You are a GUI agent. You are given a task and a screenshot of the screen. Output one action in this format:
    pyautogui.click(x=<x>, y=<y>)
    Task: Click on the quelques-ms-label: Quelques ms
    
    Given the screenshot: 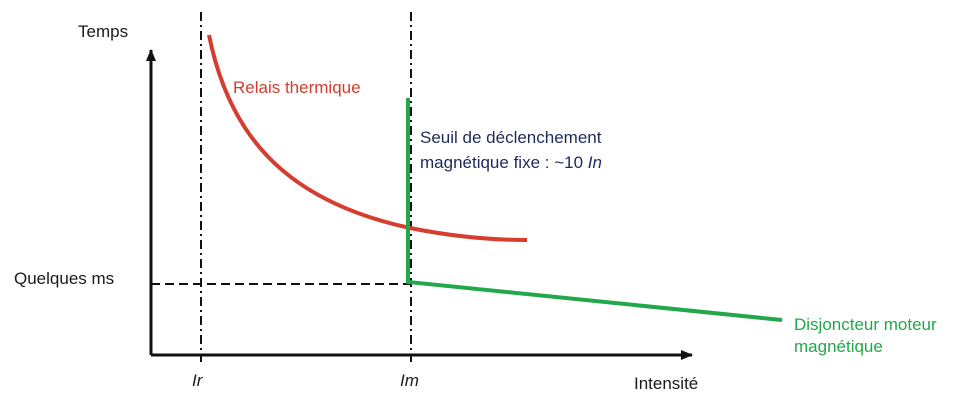 What is the action you would take?
    pyautogui.click(x=64, y=278)
    